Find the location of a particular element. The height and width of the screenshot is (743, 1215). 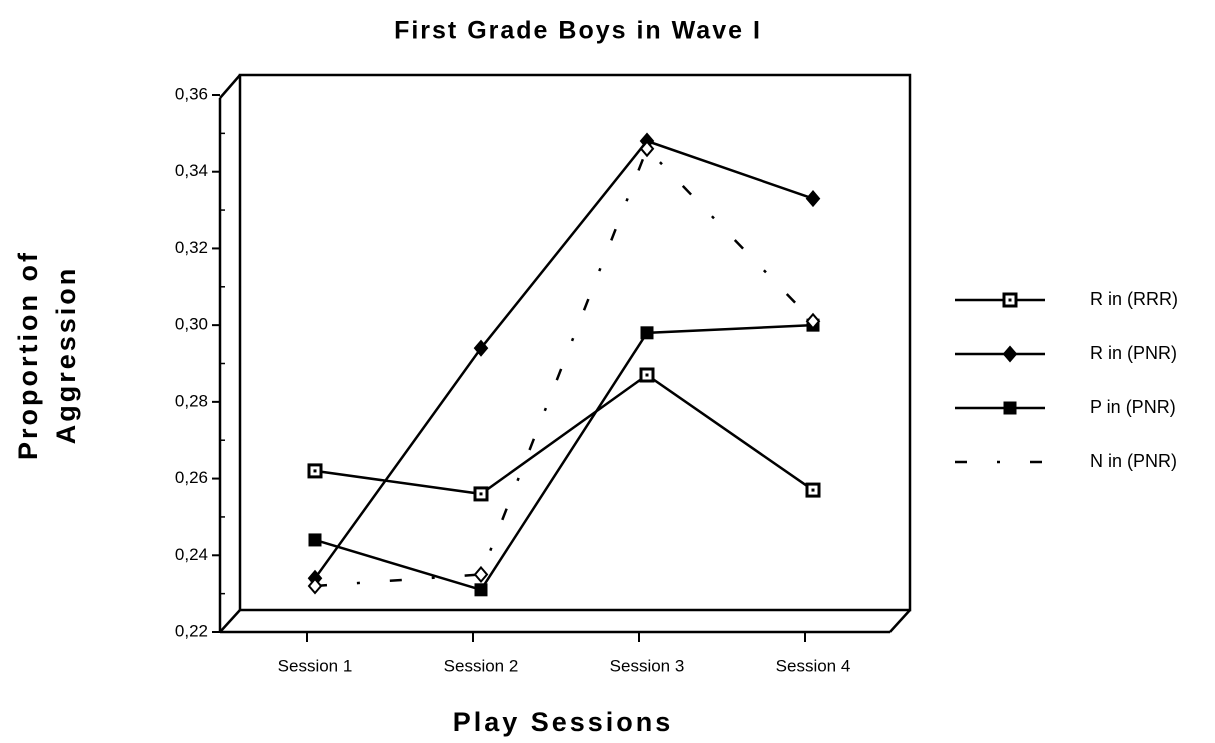

y-tick-label: 0,26 is located at coordinates (191, 477).